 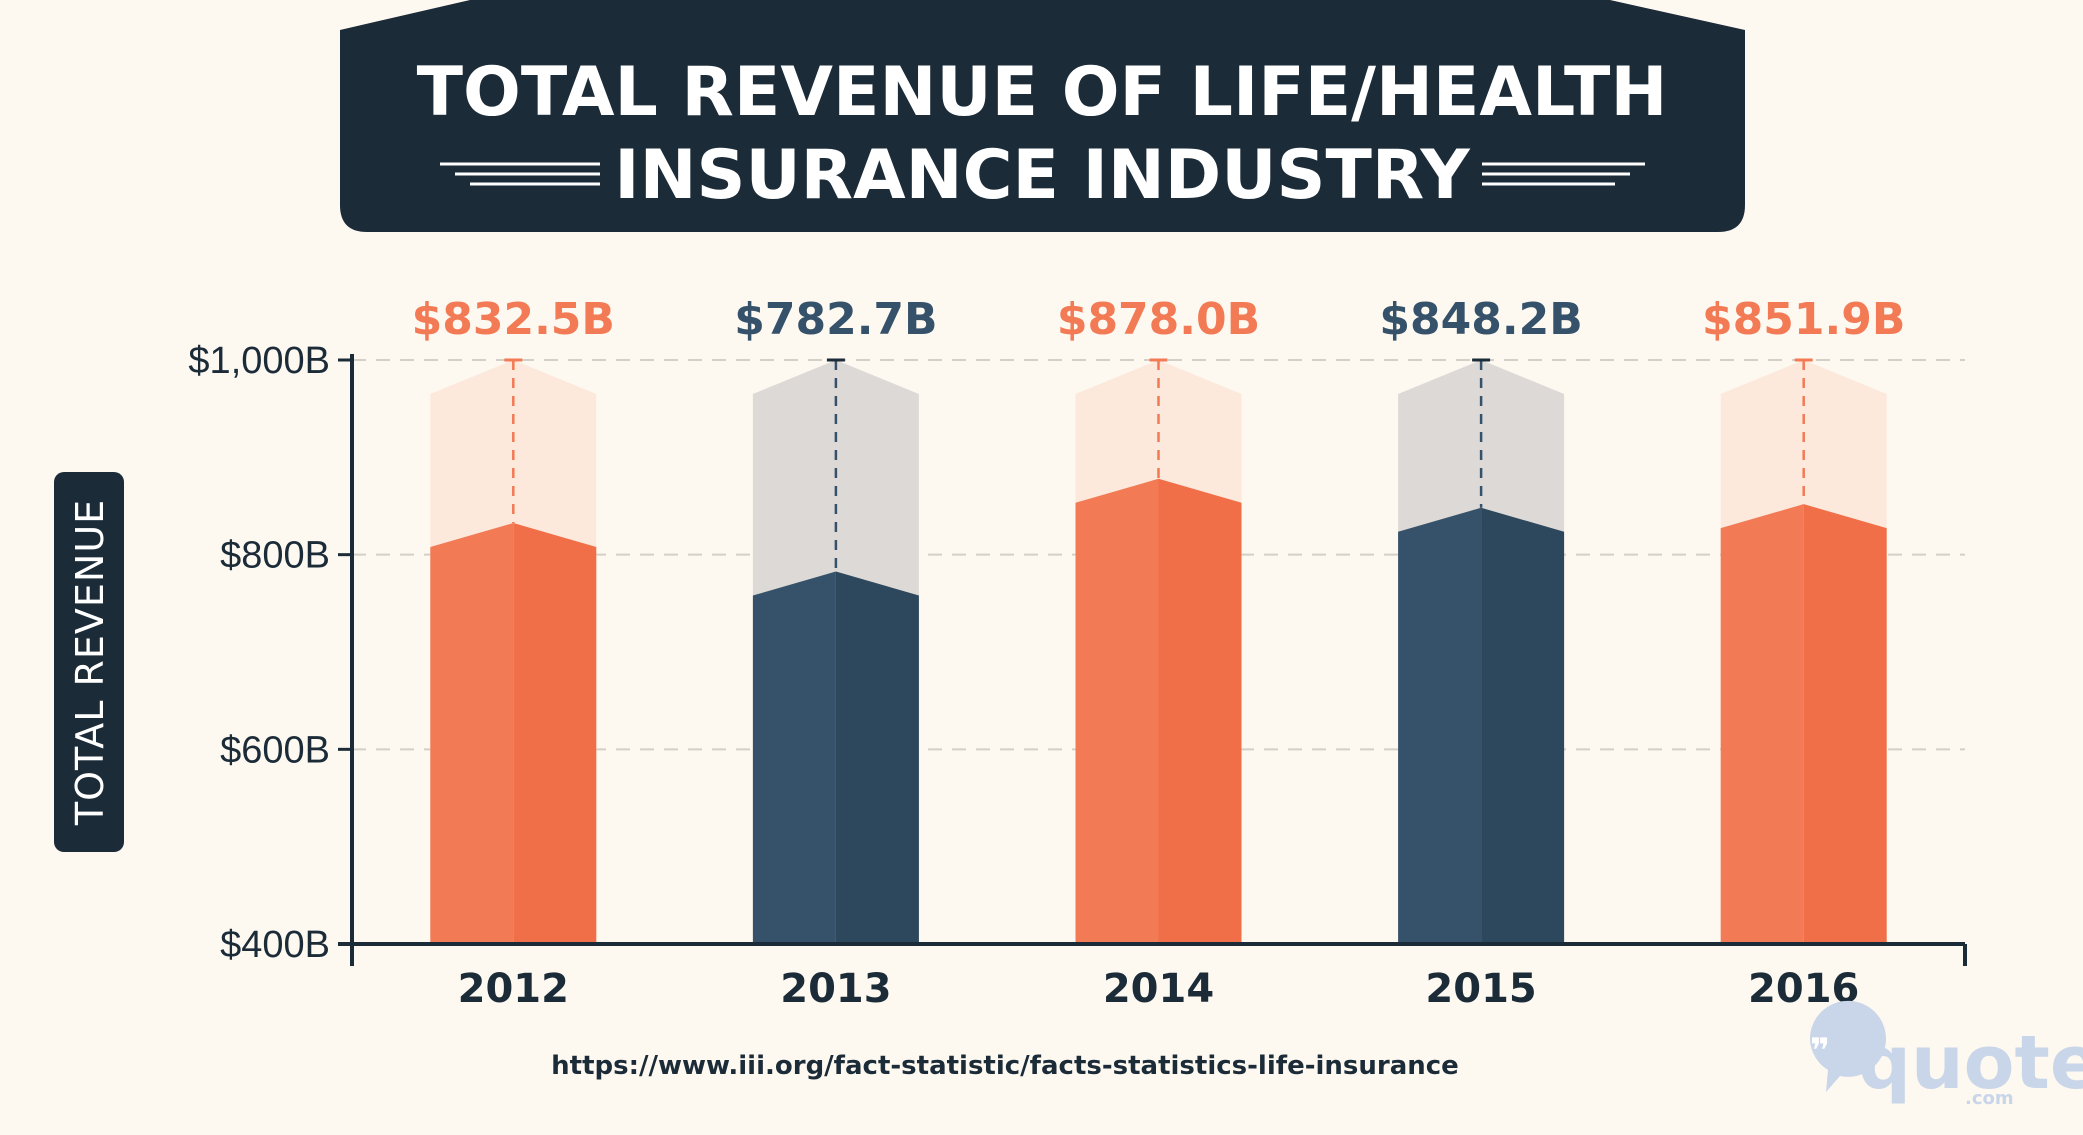 I want to click on y-axis-label-pill: TOTAL REVENUE, so click(x=89, y=662).